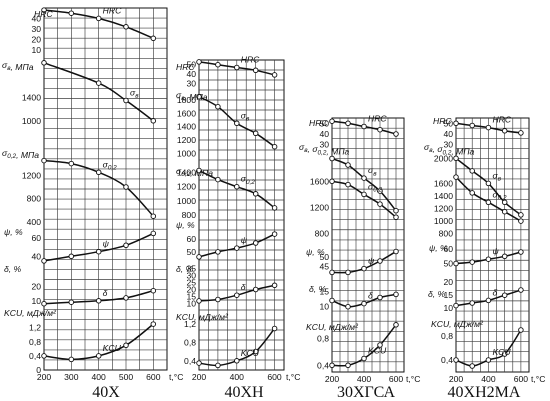 Image resolution: width=550 pixels, height=401 pixels. What do you see at coordinates (318, 289) in the screenshot?
I see `y-axis-label: δ, %` at bounding box center [318, 289].